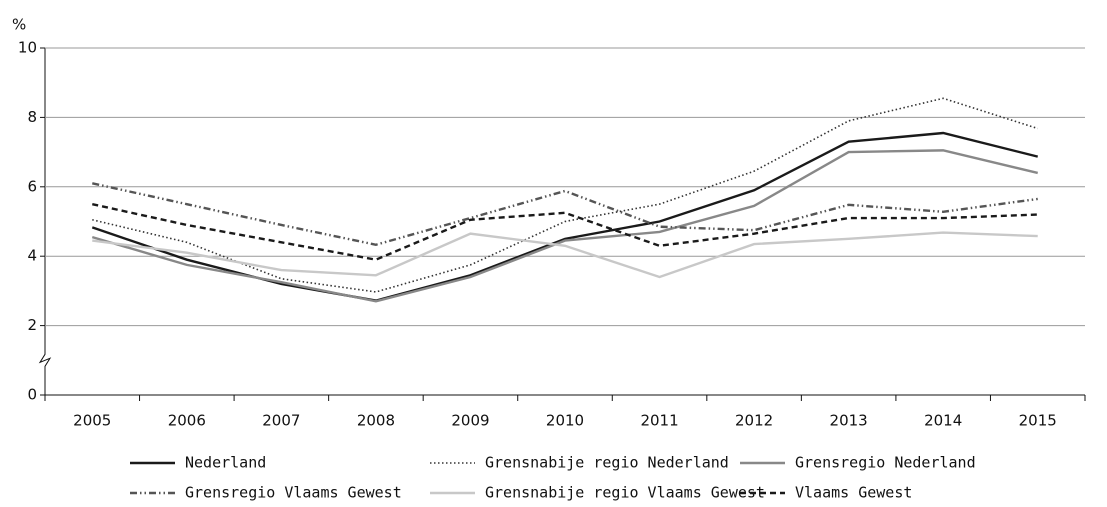  I want to click on legend-label: Grensregio Vlaams Gewest, so click(293, 493).